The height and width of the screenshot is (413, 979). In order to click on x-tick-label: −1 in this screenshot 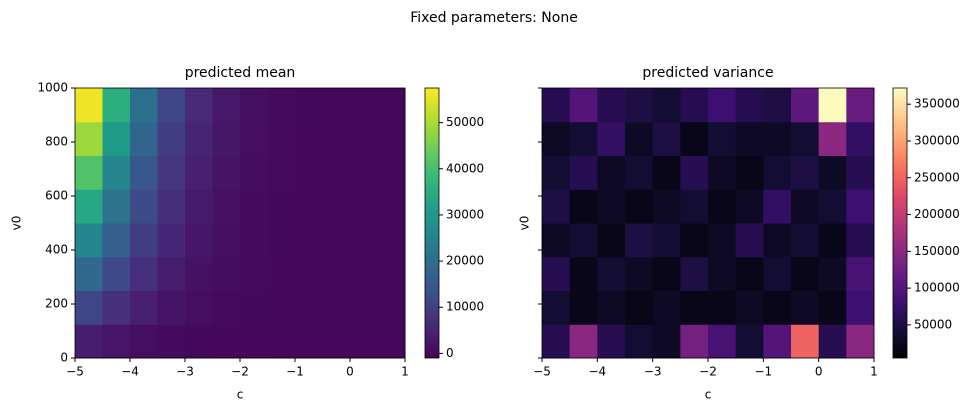, I will do `click(295, 372)`.